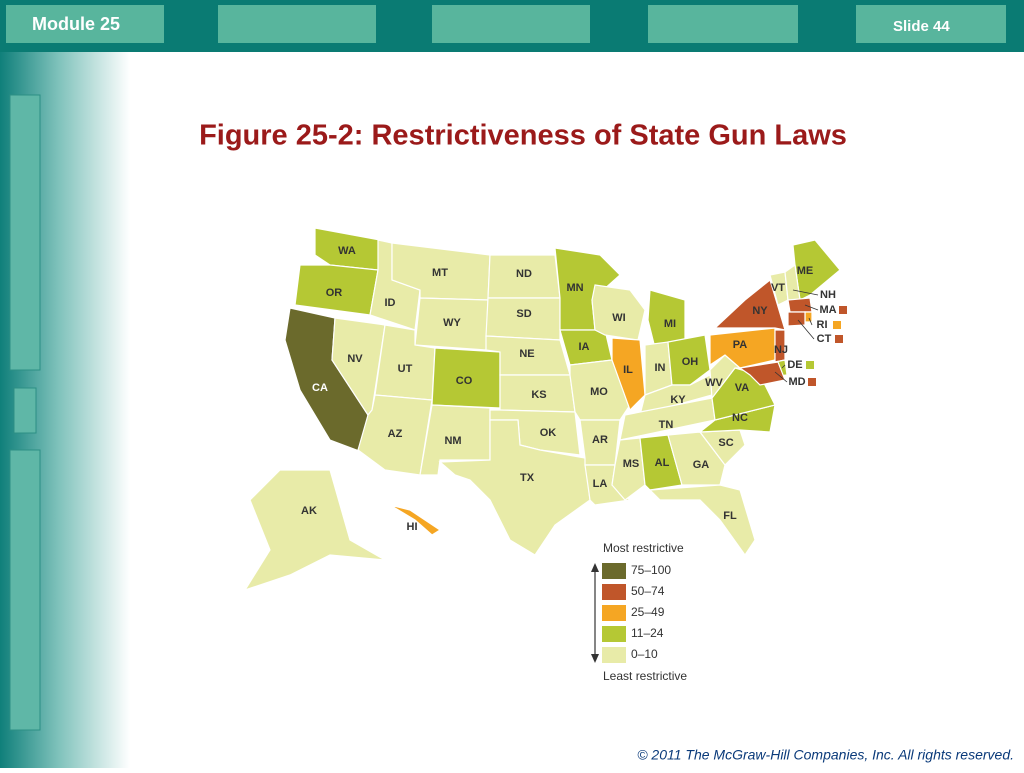  I want to click on state-label: LA, so click(600, 484).